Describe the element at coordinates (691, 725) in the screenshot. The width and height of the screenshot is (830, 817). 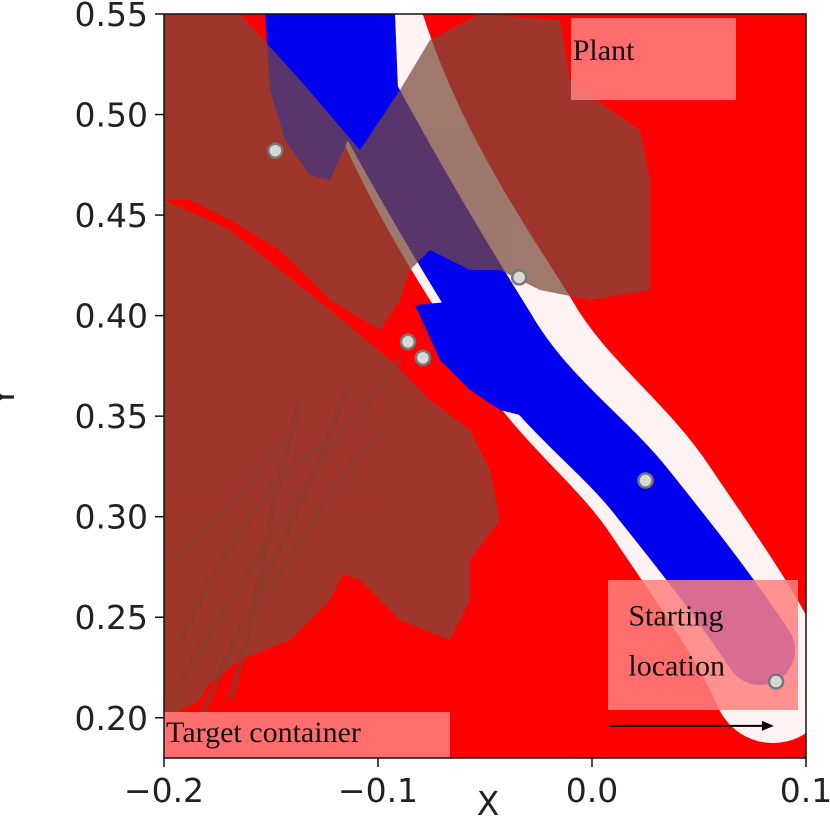
I see `direction-arrow` at that location.